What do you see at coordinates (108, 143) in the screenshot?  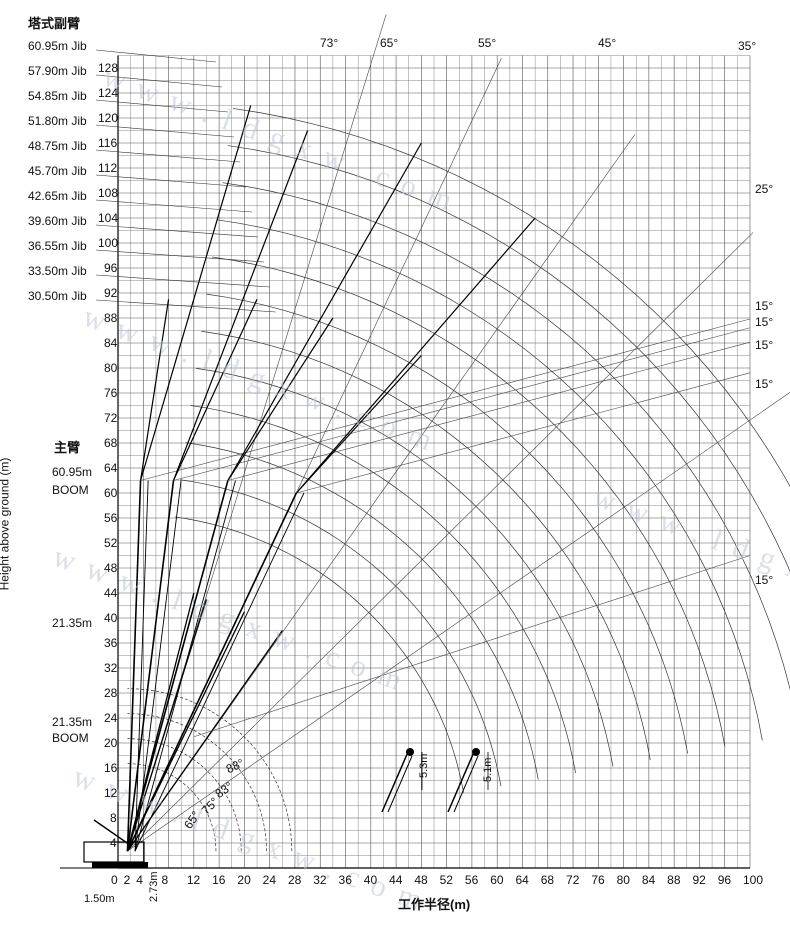 I see `y-tick-label: 116` at bounding box center [108, 143].